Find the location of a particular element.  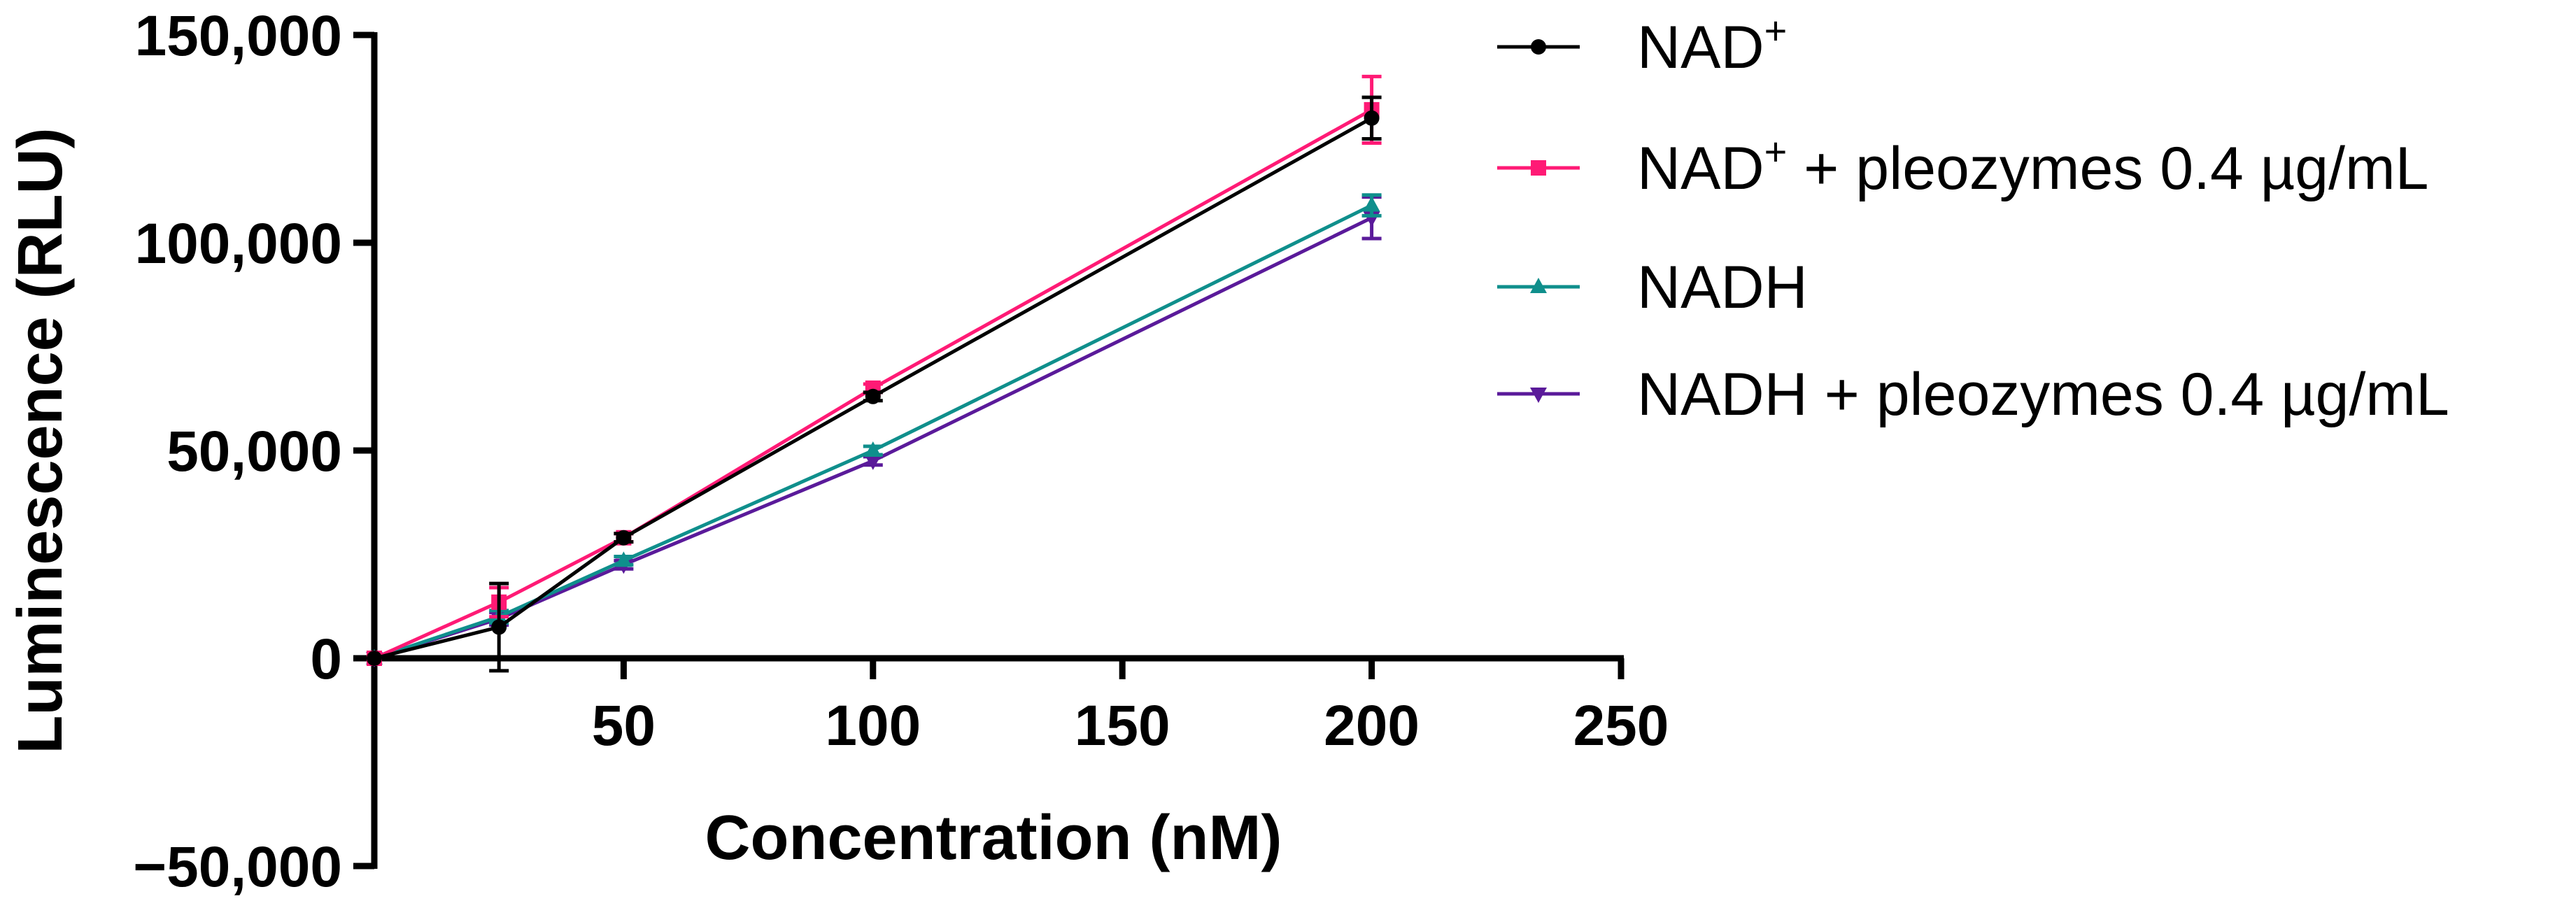

x-axis-title: Concentration (nM) is located at coordinates (993, 838).